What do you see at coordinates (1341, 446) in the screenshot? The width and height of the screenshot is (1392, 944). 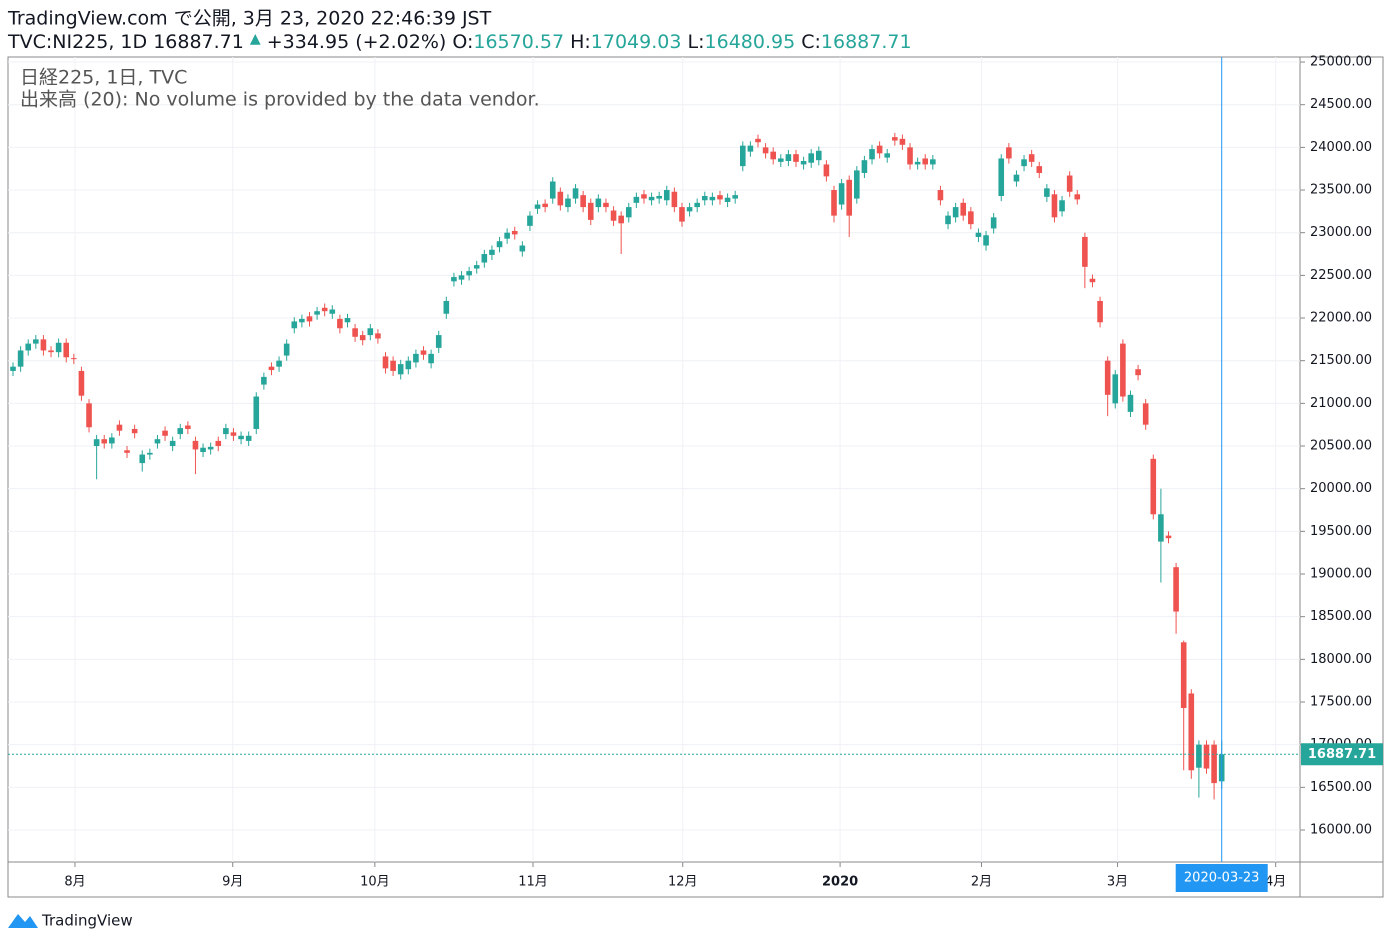 I see `y-tick-label: 20500.00` at bounding box center [1341, 446].